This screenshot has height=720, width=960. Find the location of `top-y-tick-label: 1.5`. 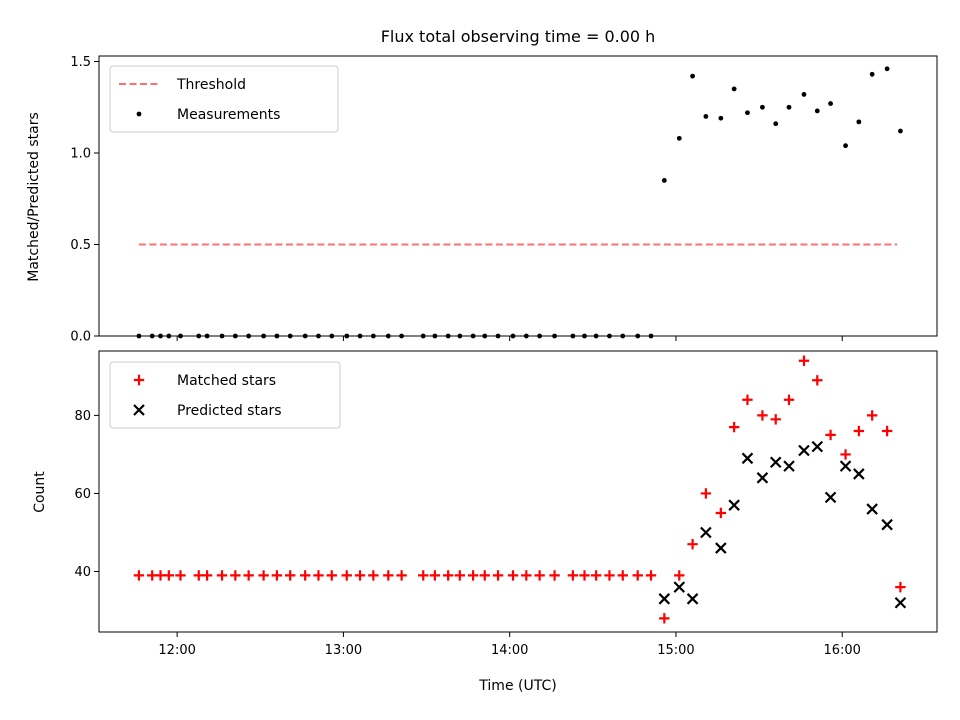

top-y-tick-label: 1.5 is located at coordinates (80, 62).